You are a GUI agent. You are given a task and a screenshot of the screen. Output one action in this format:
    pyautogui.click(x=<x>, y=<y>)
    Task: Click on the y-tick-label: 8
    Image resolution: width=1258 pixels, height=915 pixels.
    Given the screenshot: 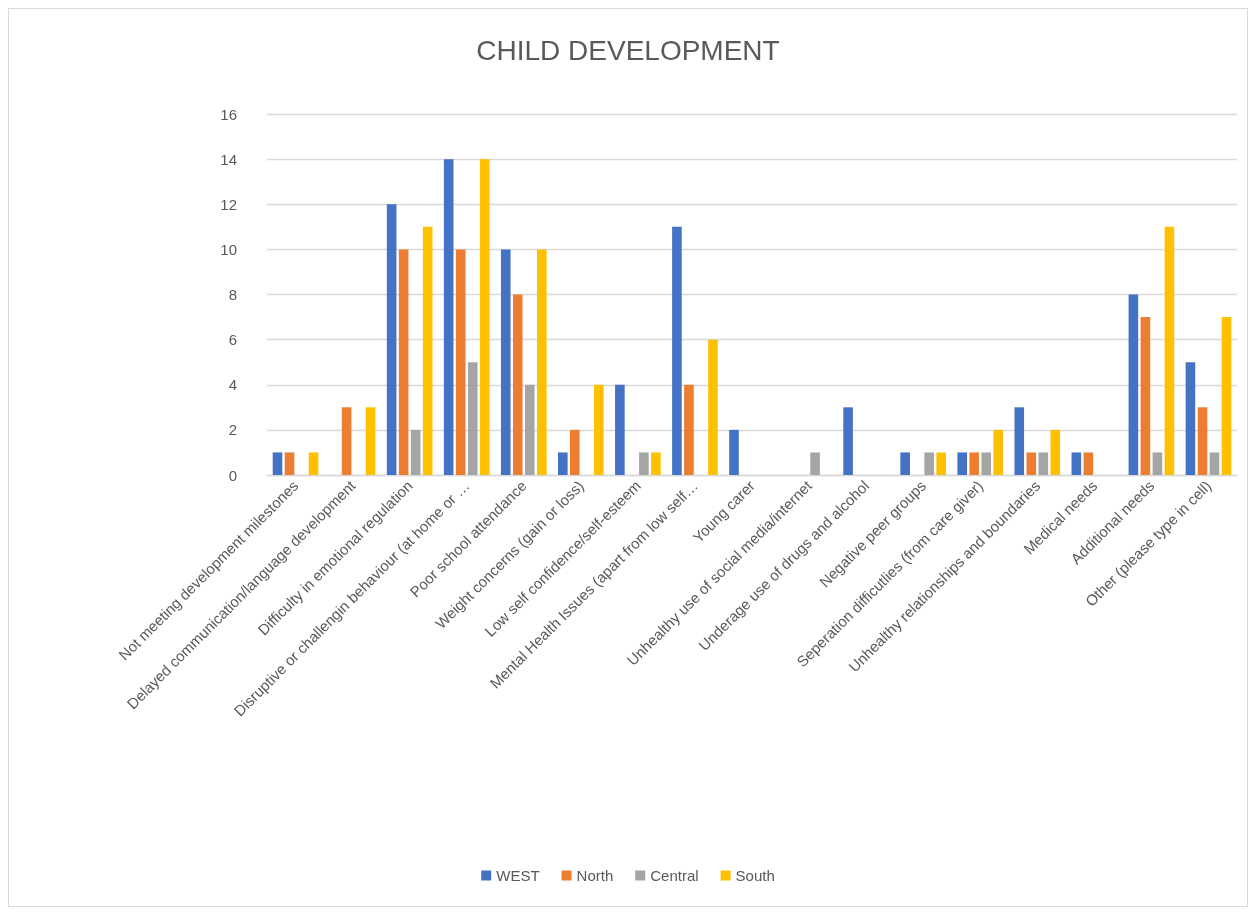 What is the action you would take?
    pyautogui.click(x=232, y=294)
    